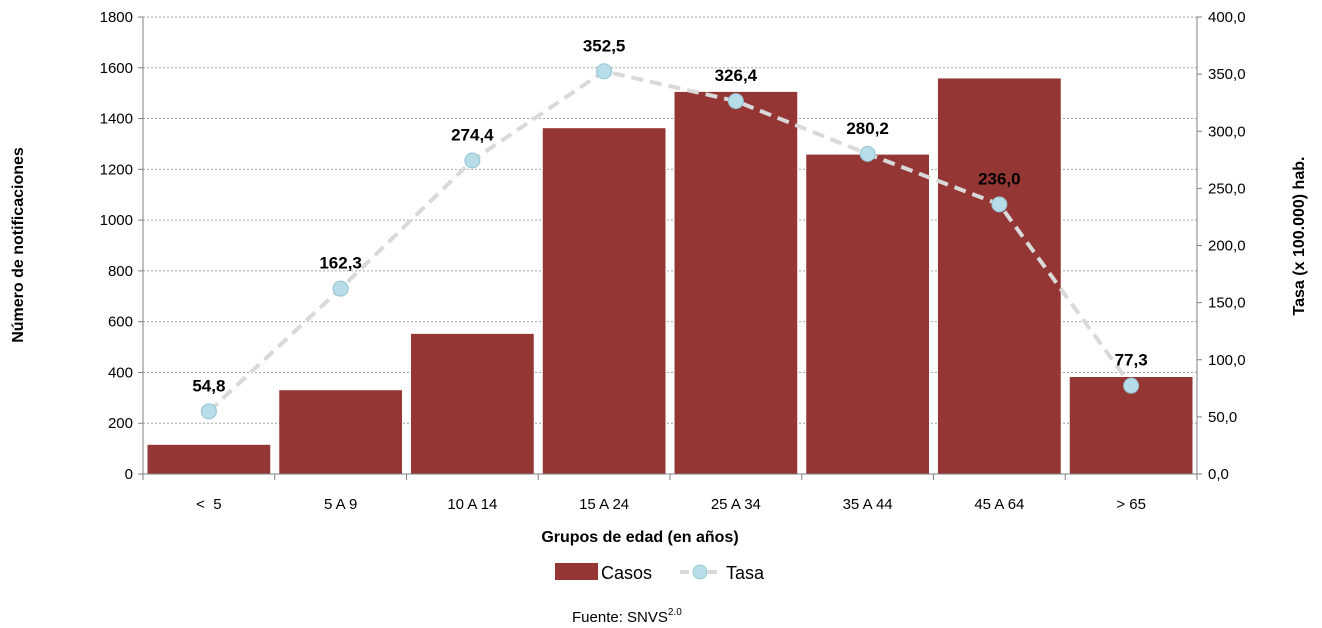  What do you see at coordinates (116, 119) in the screenshot?
I see `y-tick-label-7: 1400` at bounding box center [116, 119].